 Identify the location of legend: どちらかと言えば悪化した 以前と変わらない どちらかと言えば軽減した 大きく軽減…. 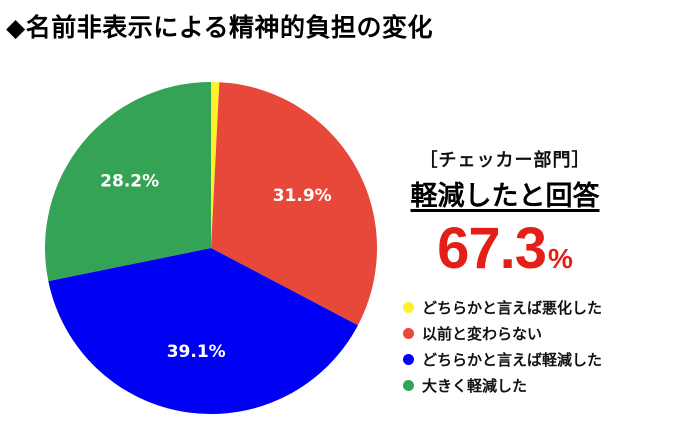
(502, 346).